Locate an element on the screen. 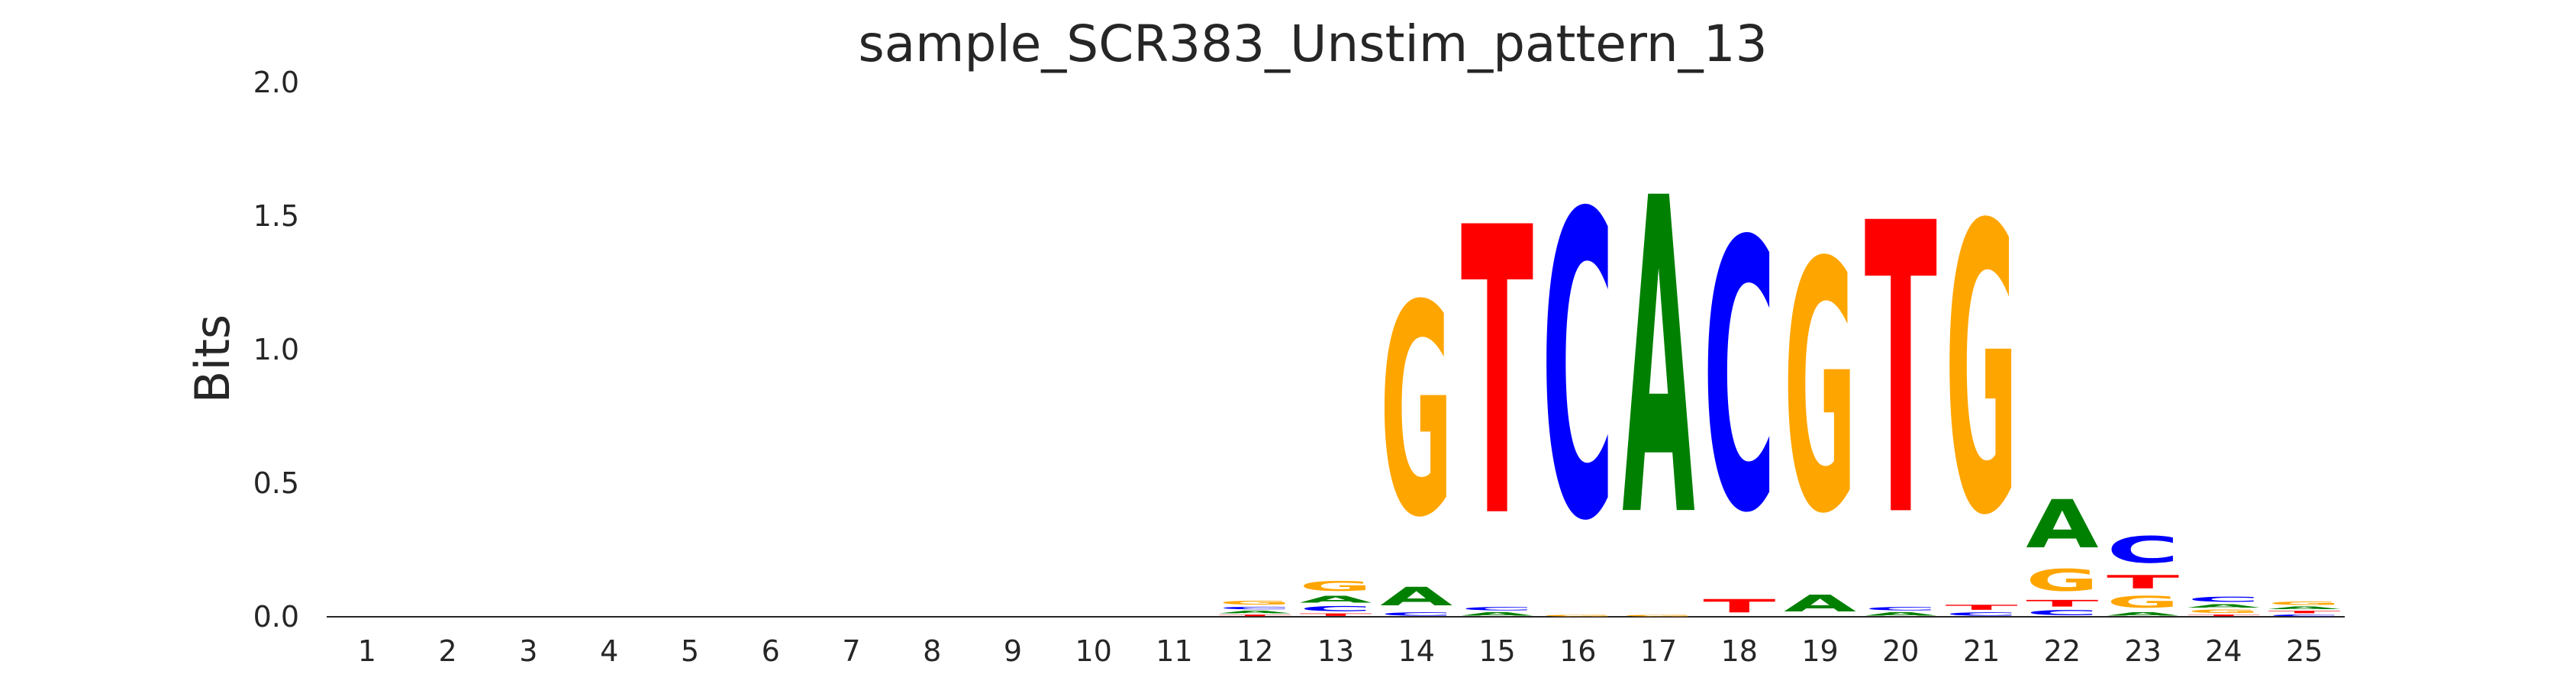 This screenshot has height=687, width=2576. x-tick-label: 23 is located at coordinates (2143, 651).